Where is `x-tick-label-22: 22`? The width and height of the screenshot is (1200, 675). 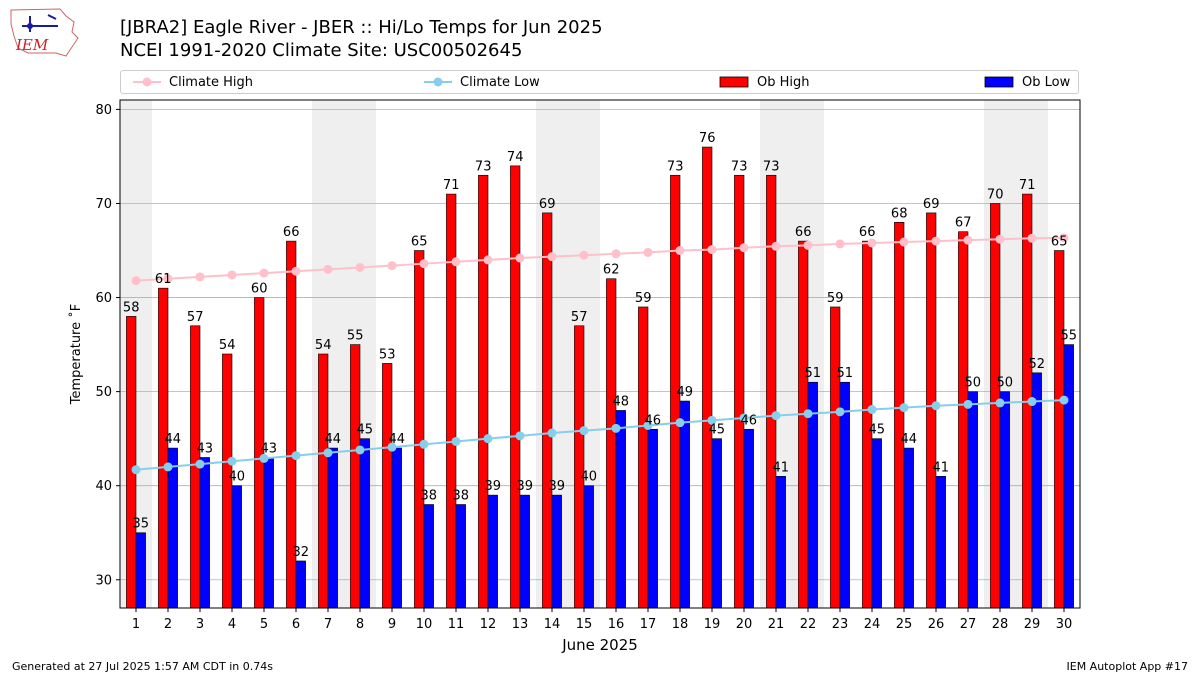 x-tick-label-22: 22 is located at coordinates (808, 624).